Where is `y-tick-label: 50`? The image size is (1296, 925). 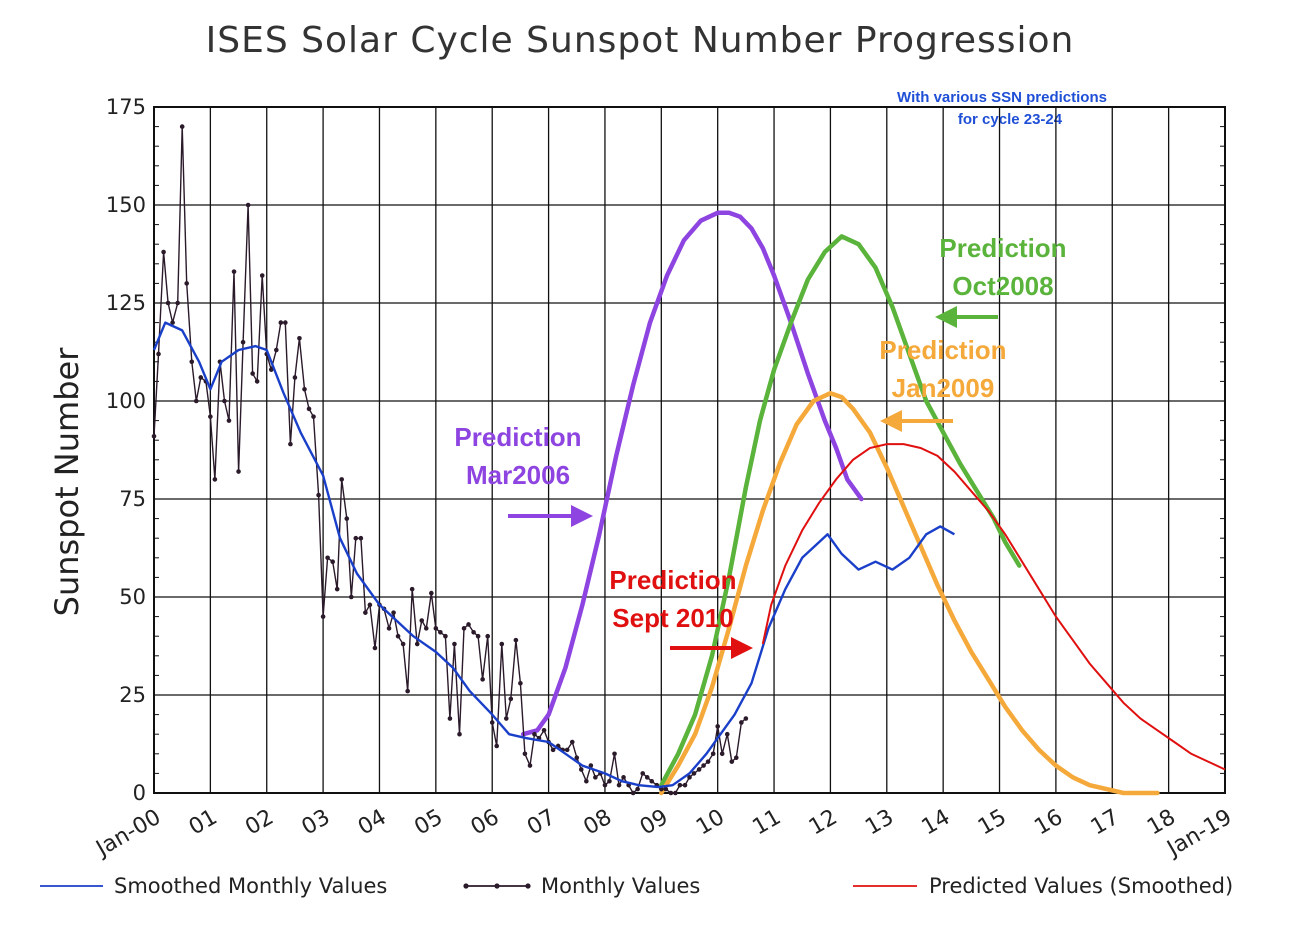 y-tick-label: 50 is located at coordinates (132, 597).